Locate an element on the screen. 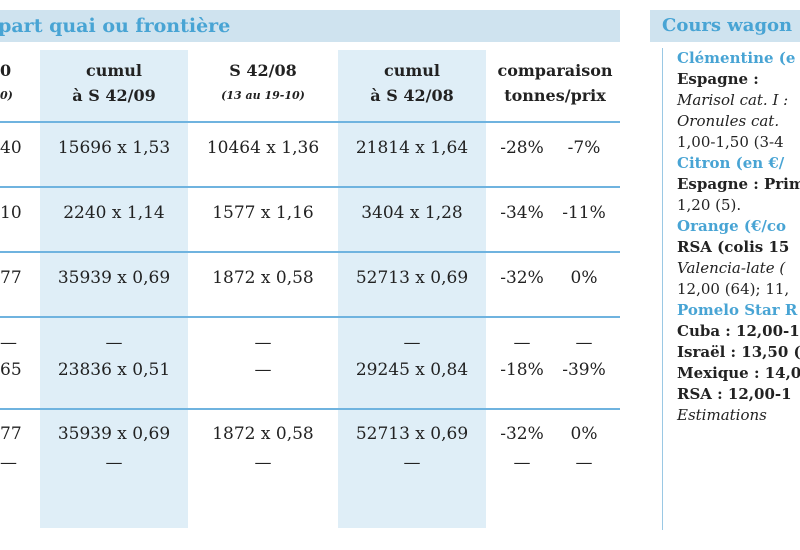 This screenshot has height=550, width=800. right-panel-line: Oronules cat. is located at coordinates (728, 121).